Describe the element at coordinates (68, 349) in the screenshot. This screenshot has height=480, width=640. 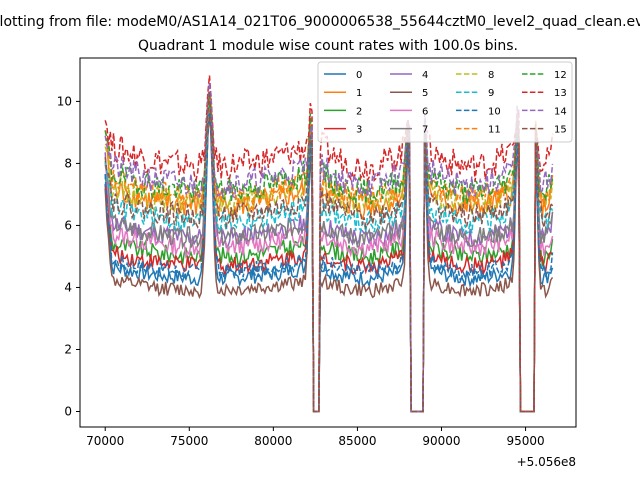
I see `y-tick-label: 2` at that location.